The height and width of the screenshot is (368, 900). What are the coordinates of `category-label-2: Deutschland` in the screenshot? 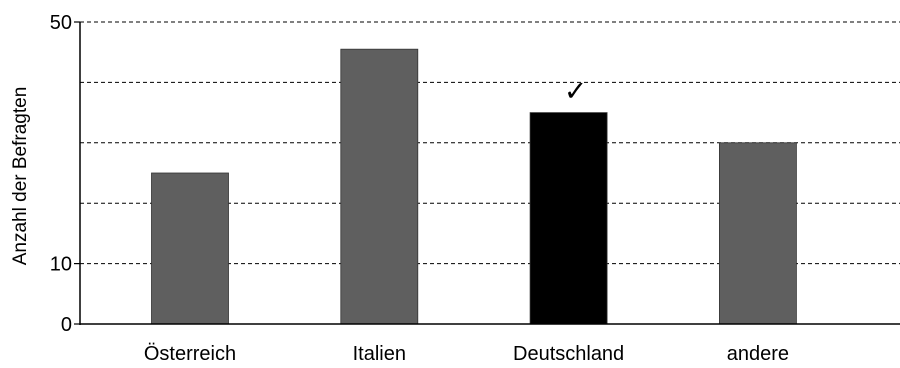 It's located at (568, 354).